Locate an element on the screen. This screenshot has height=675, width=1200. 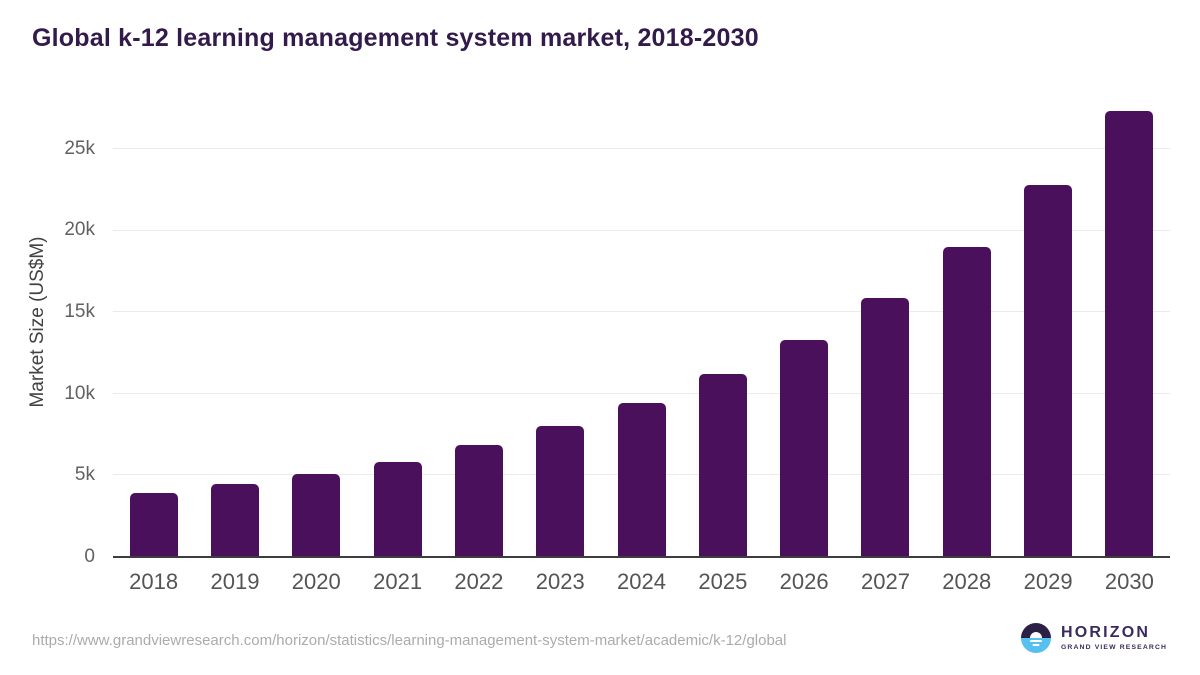
x-label-2023: 2023 is located at coordinates (560, 581).